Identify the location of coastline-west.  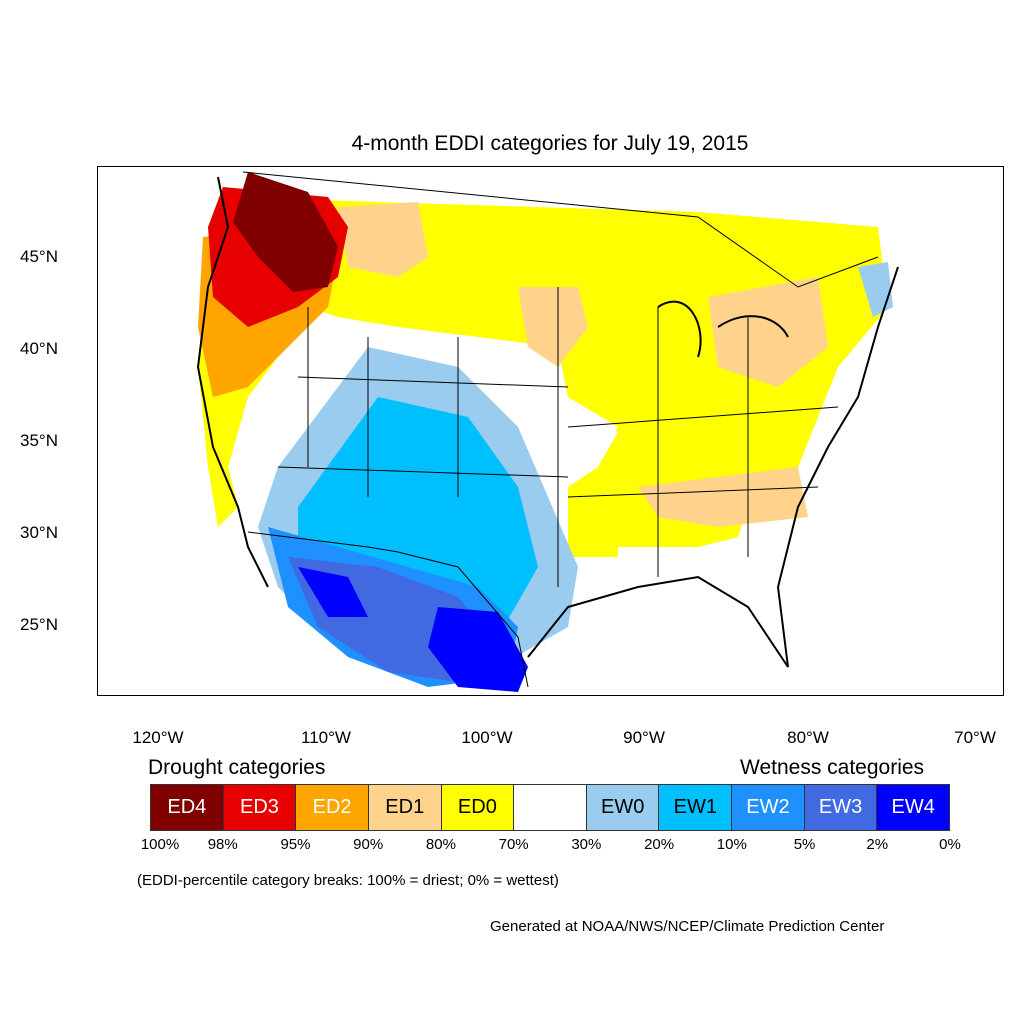
(232, 382).